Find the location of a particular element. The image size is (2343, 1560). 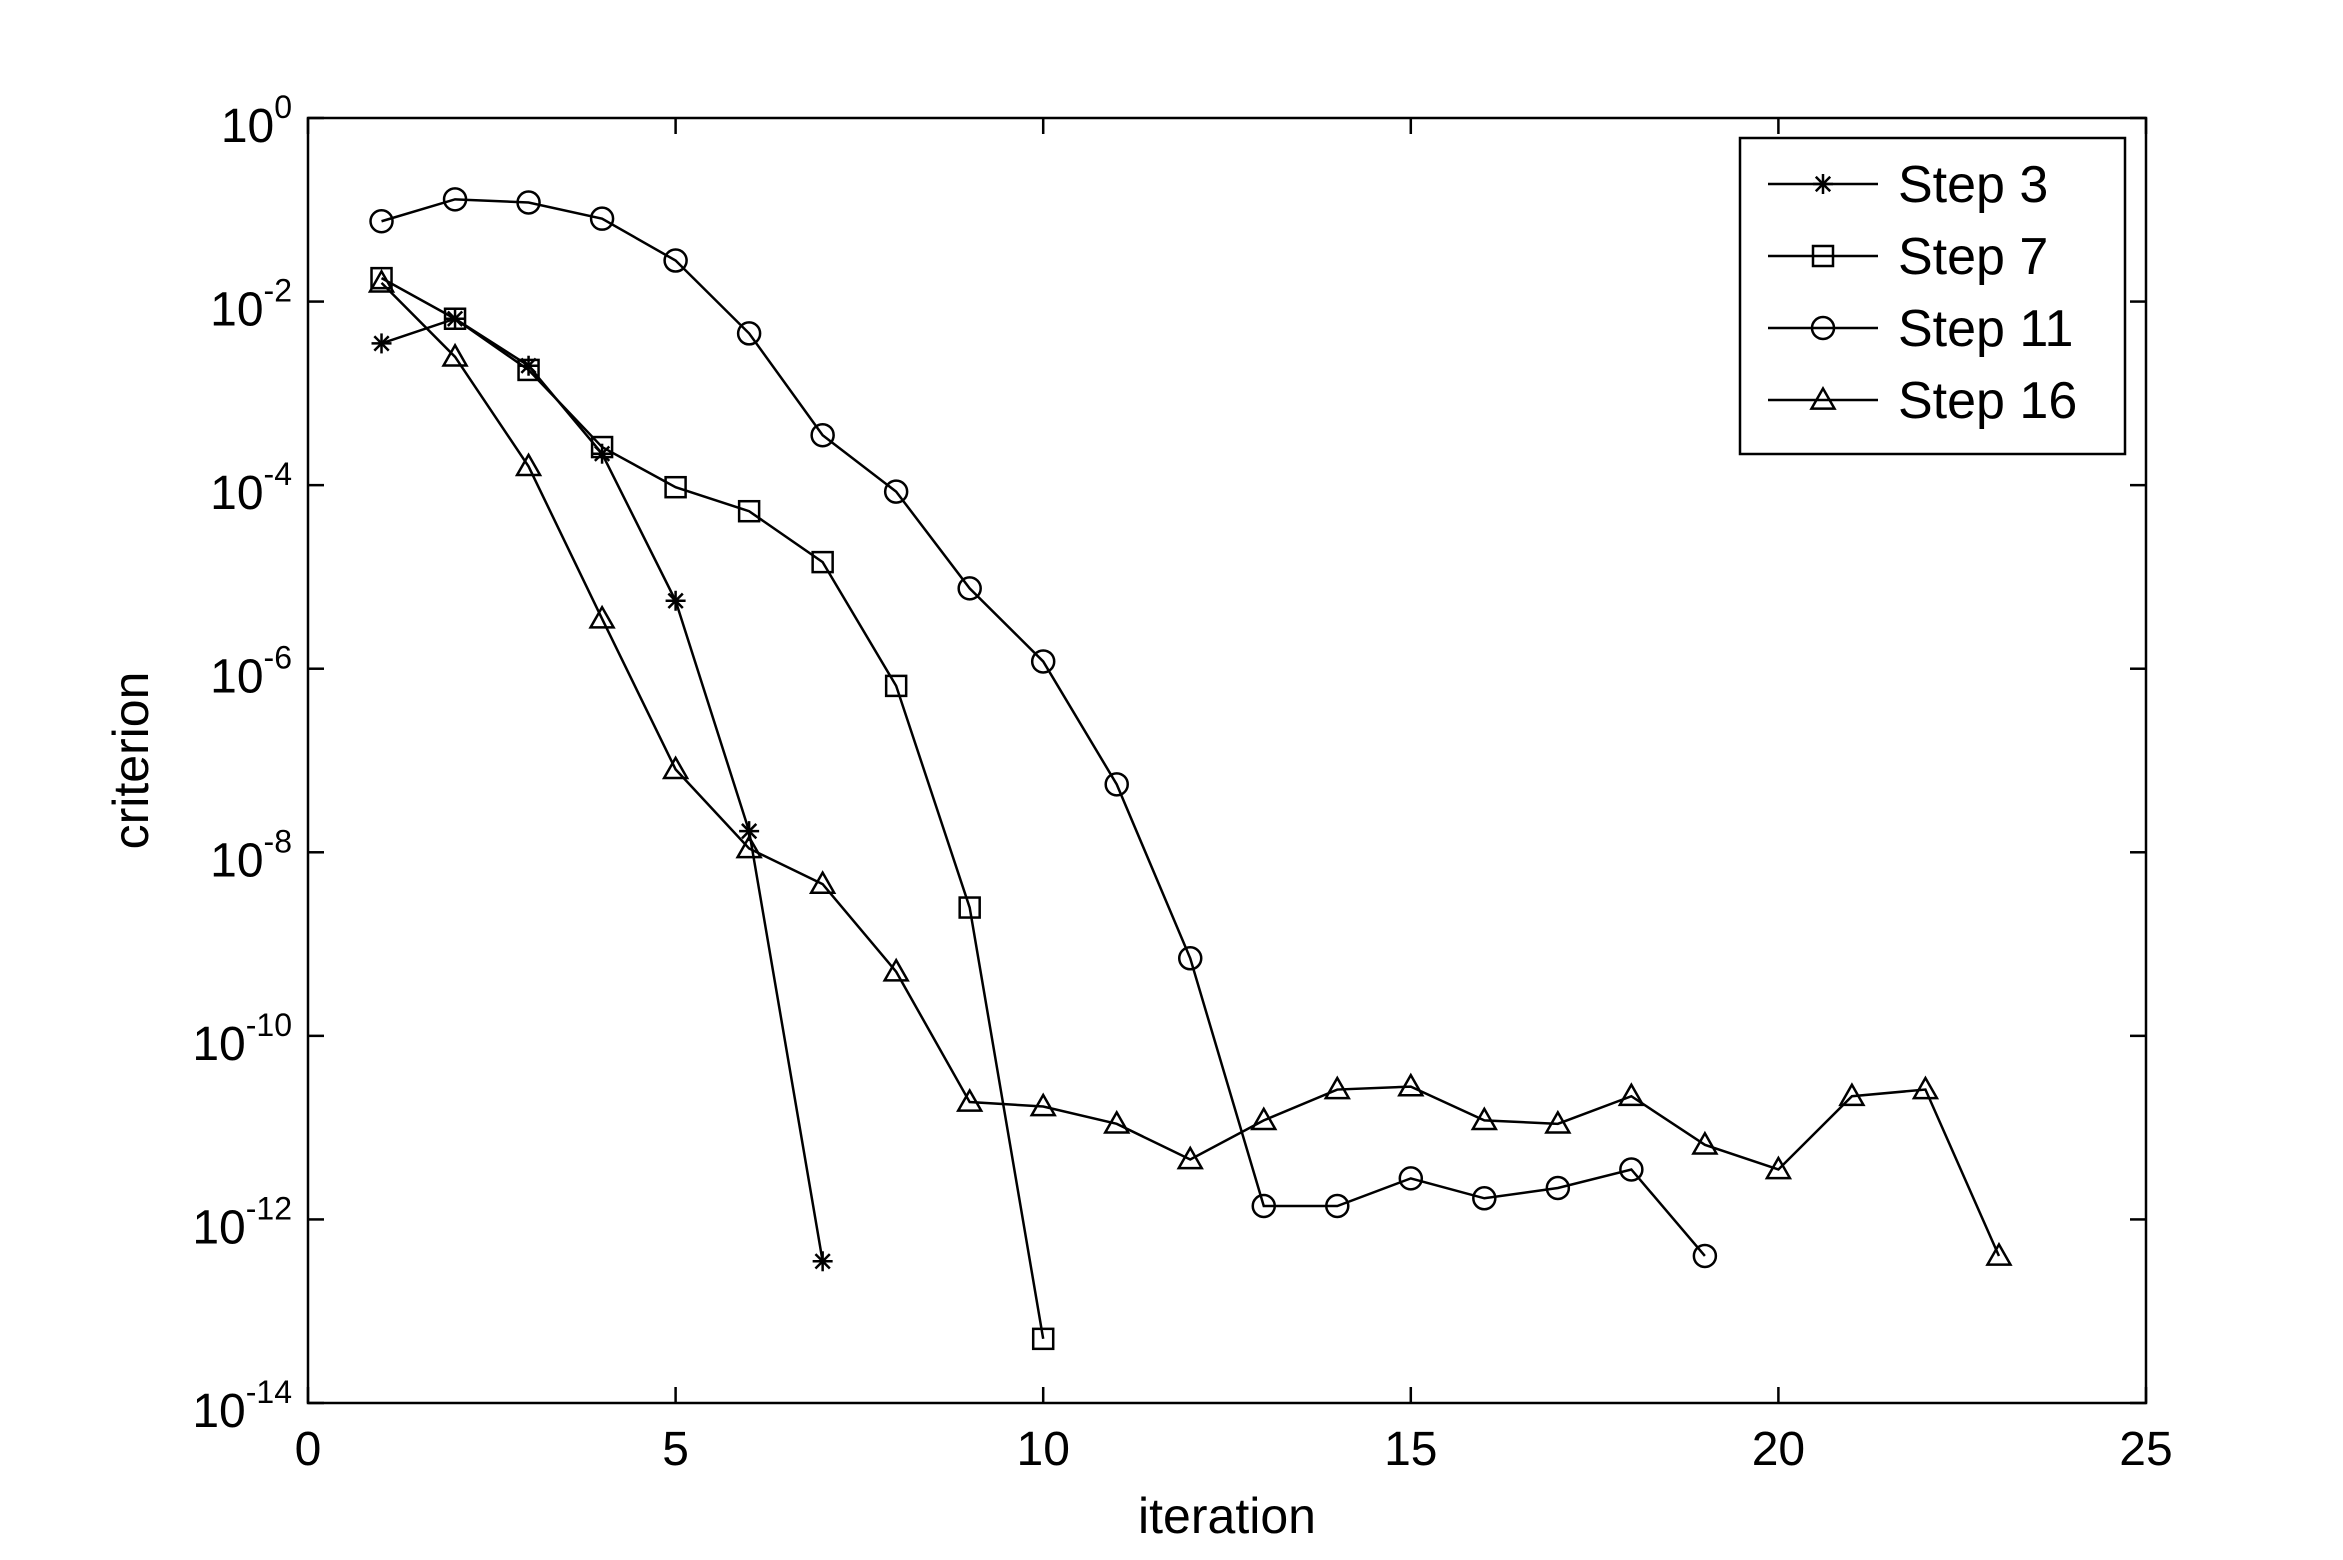

legend-item: Step 16 is located at coordinates (1922, 401).